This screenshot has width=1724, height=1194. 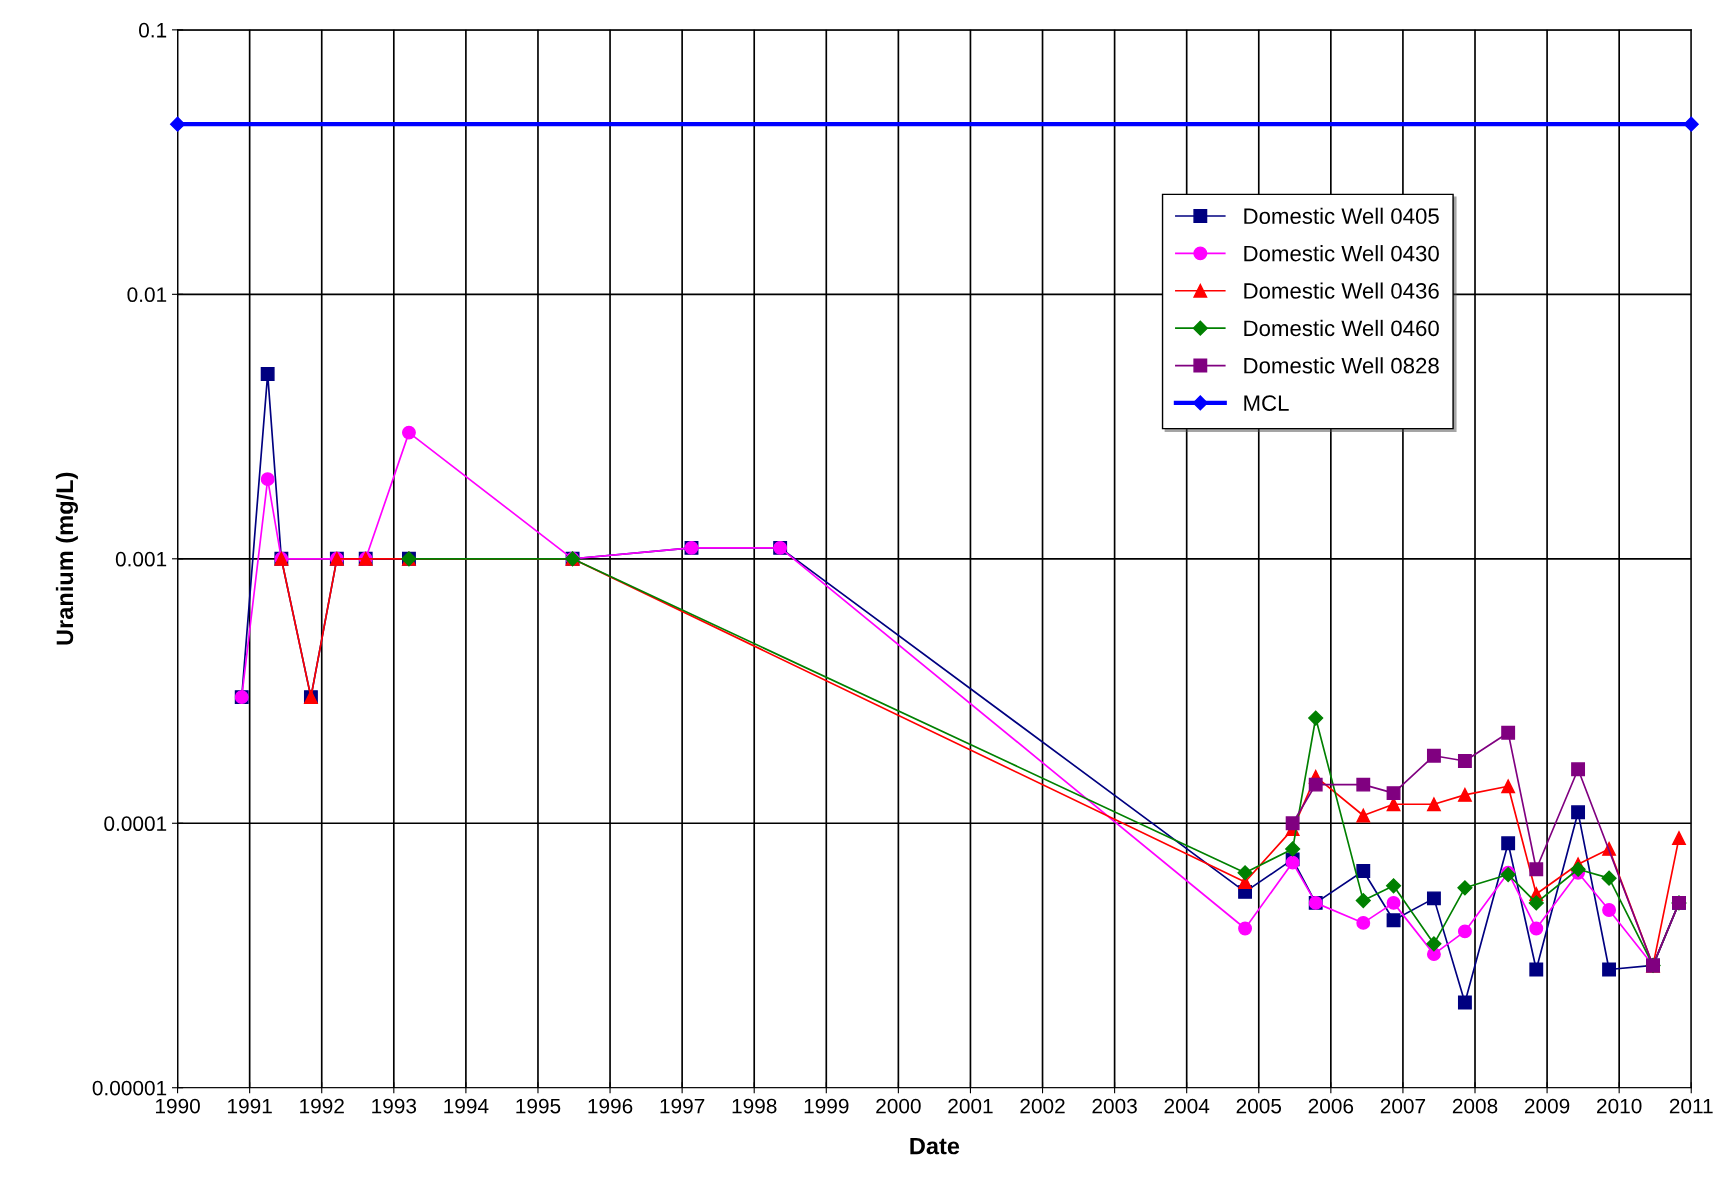 I want to click on x-tick-label: 1995, so click(x=538, y=1106).